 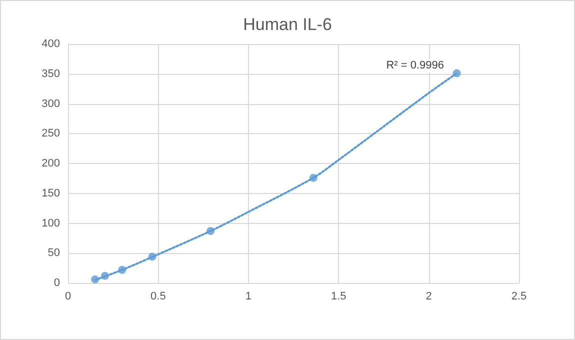 I want to click on x-tick-label: 2.5, so click(x=519, y=296).